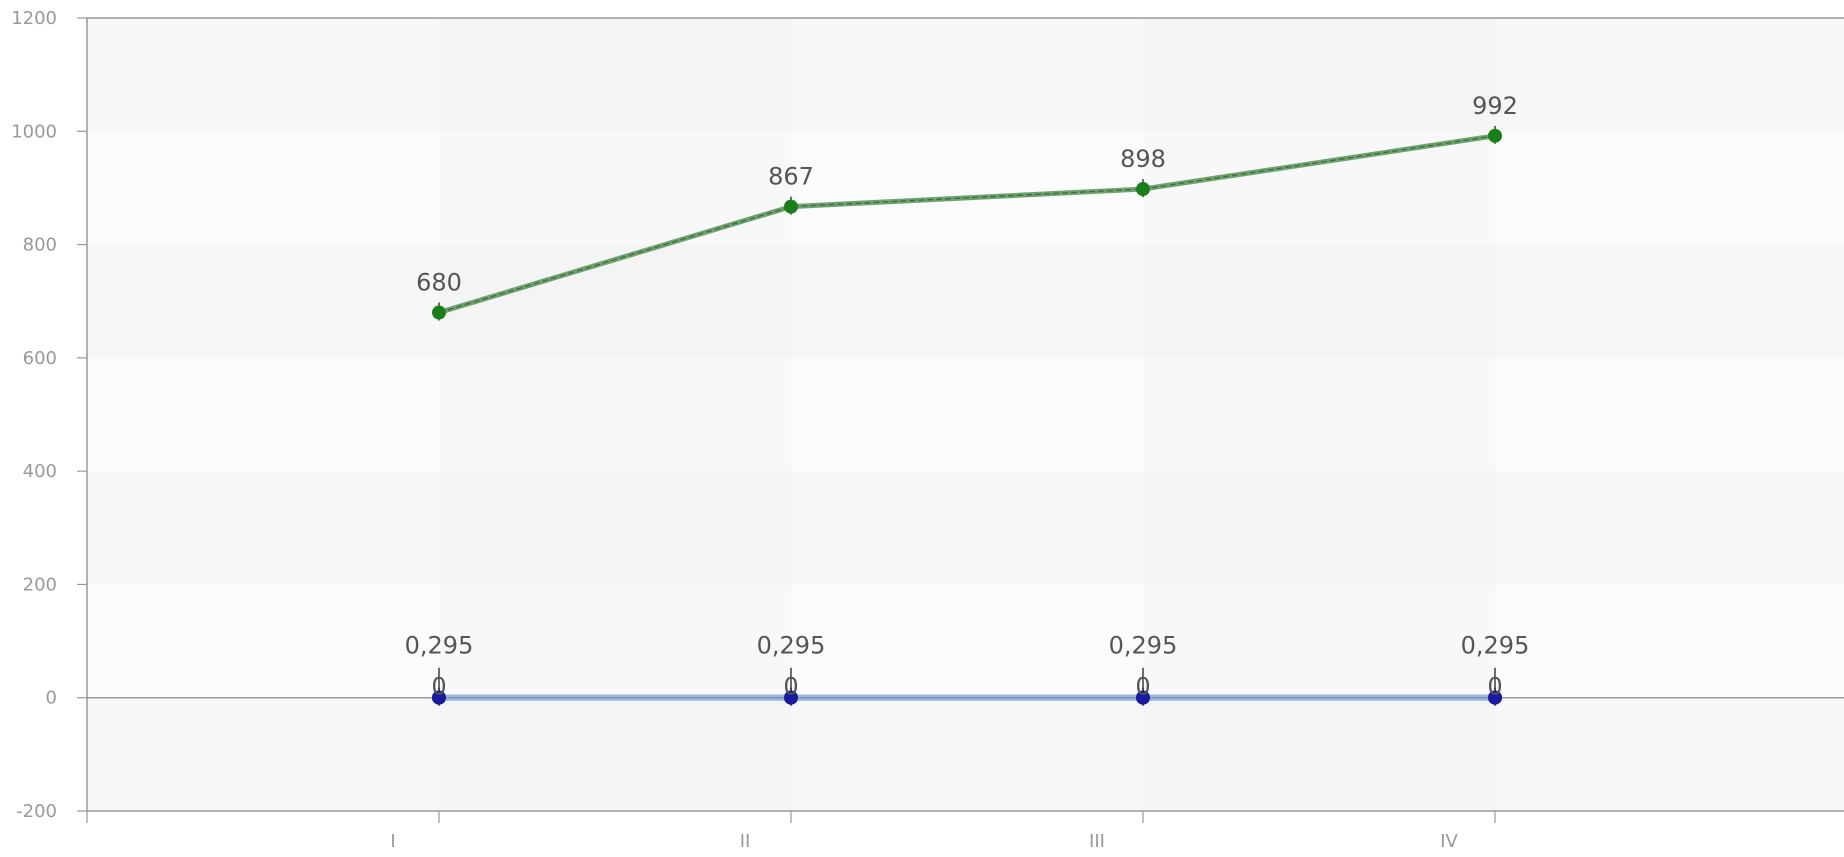 This screenshot has height=857, width=1844. I want to click on data-label: 867, so click(791, 177).